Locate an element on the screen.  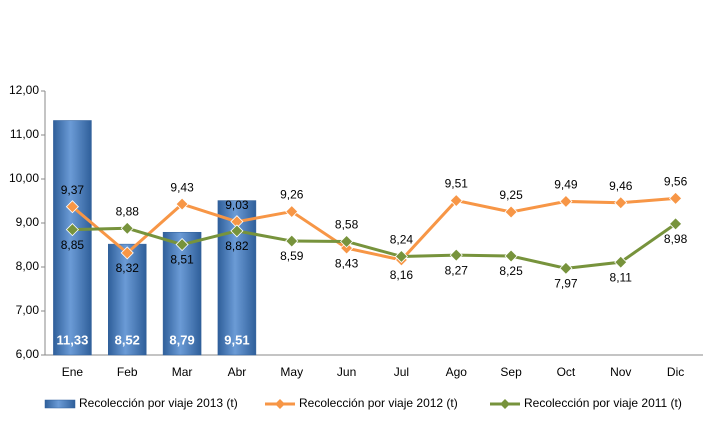
line-value-label: 8,11 is located at coordinates (621, 277).